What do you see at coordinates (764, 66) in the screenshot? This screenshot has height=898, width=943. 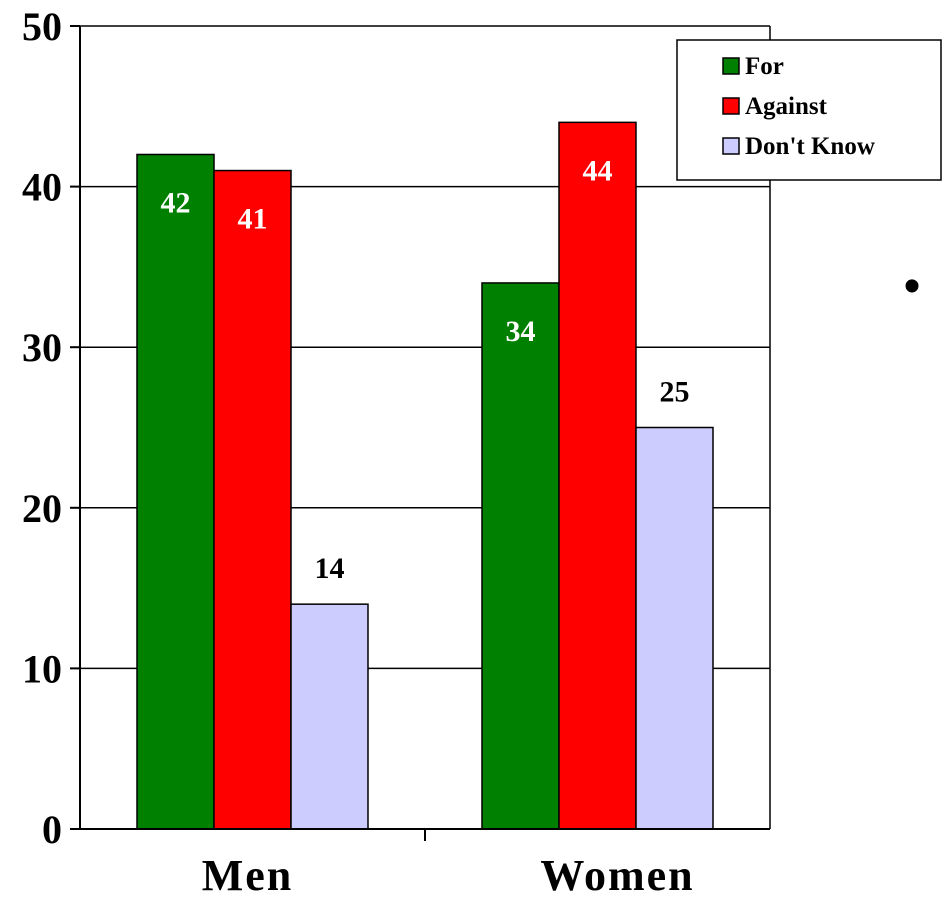 I see `legend-label: For` at bounding box center [764, 66].